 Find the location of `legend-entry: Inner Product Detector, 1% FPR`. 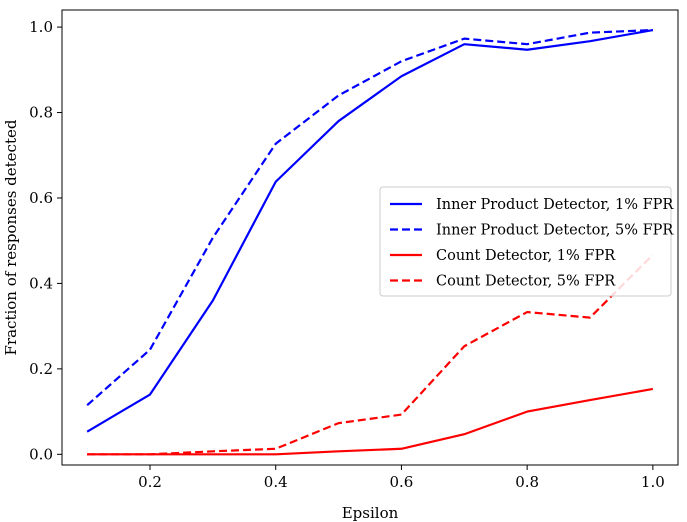

legend-entry: Inner Product Detector, 1% FPR is located at coordinates (555, 205).